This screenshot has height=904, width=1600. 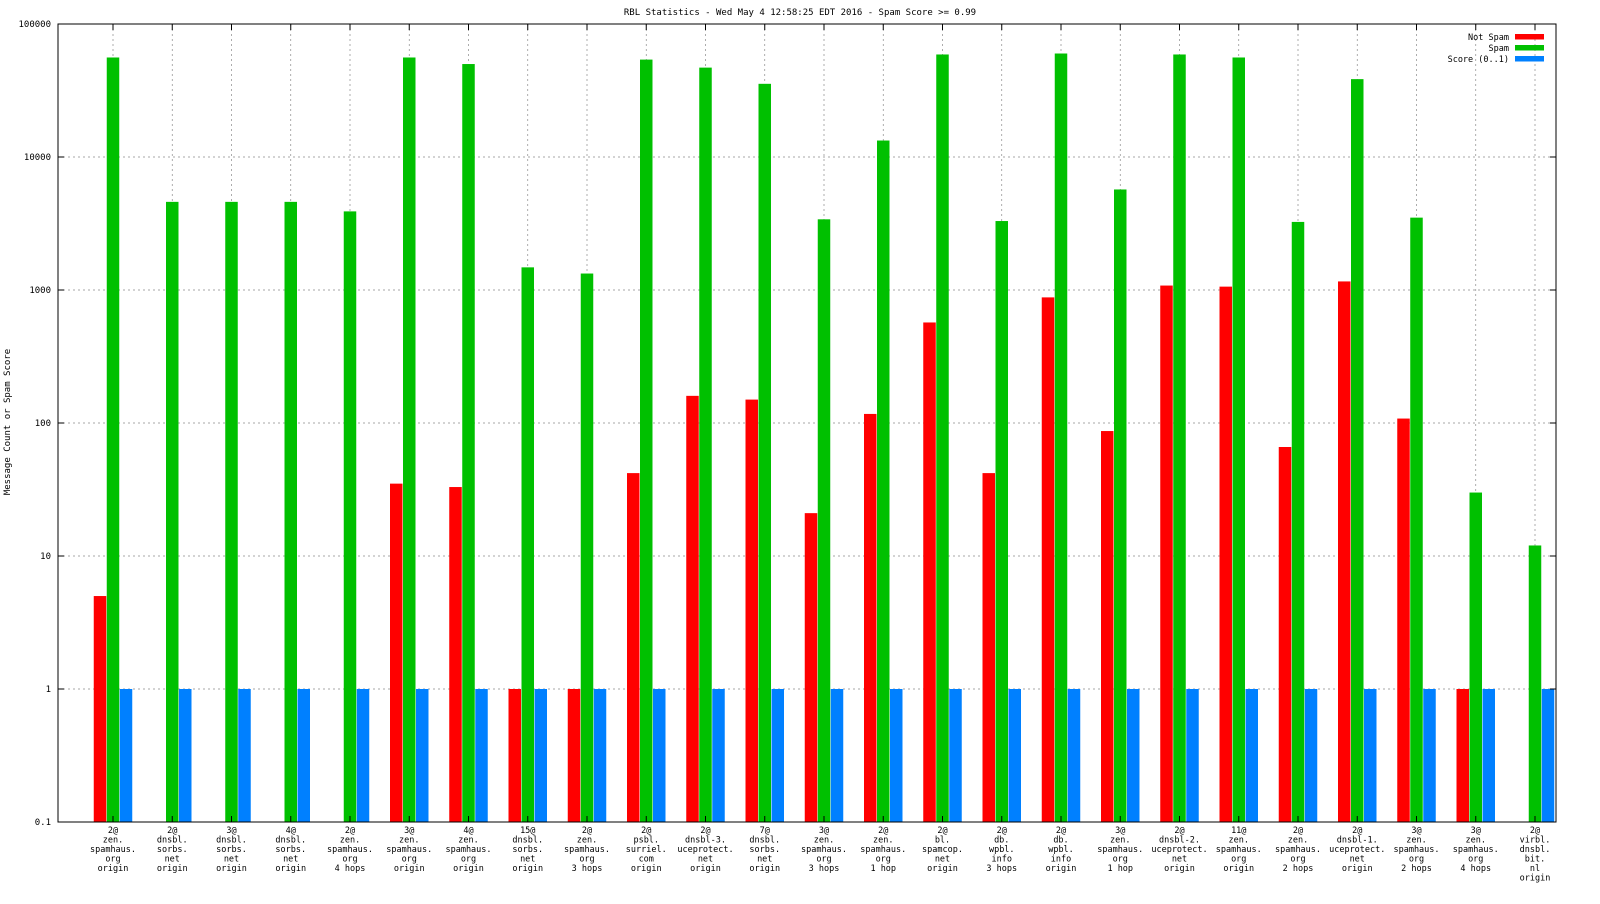 I want to click on y-tick-label: 1000, so click(x=40, y=291).